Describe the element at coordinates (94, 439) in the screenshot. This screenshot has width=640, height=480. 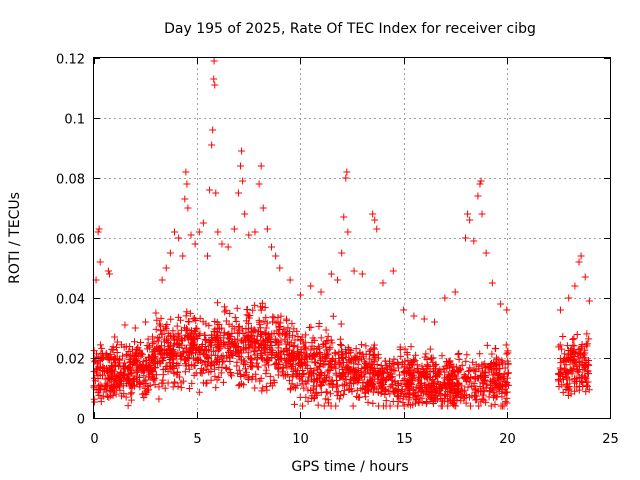
I see `x-tick-label: 0` at that location.